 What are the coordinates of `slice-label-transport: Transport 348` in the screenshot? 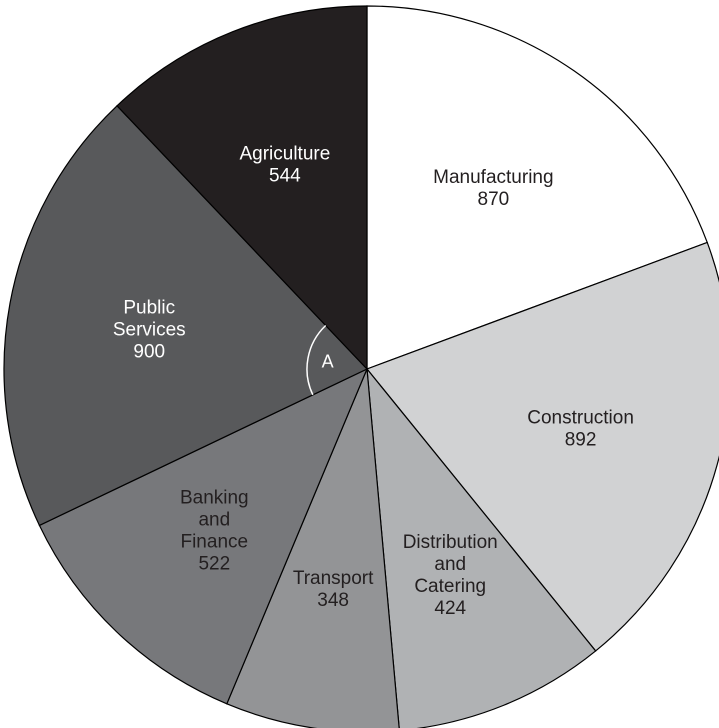 It's located at (333, 589).